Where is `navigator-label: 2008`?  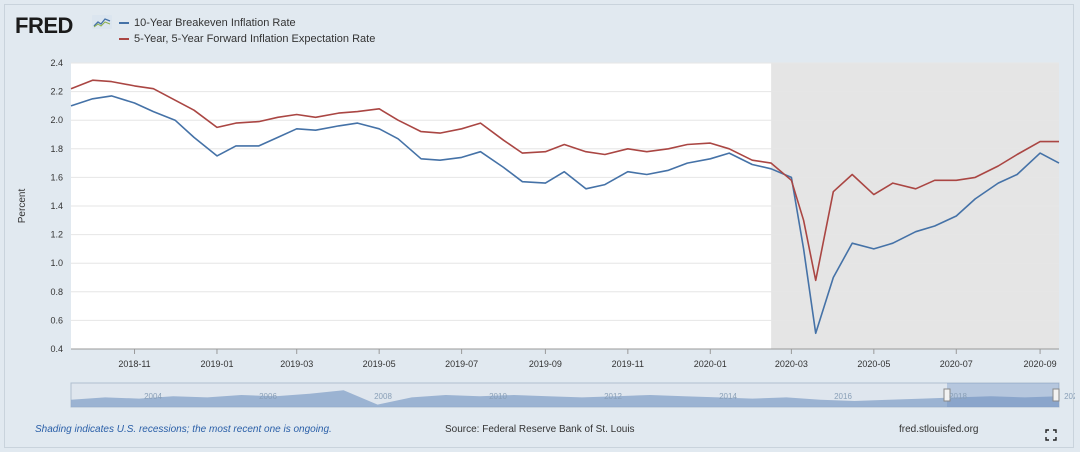 navigator-label: 2008 is located at coordinates (383, 396).